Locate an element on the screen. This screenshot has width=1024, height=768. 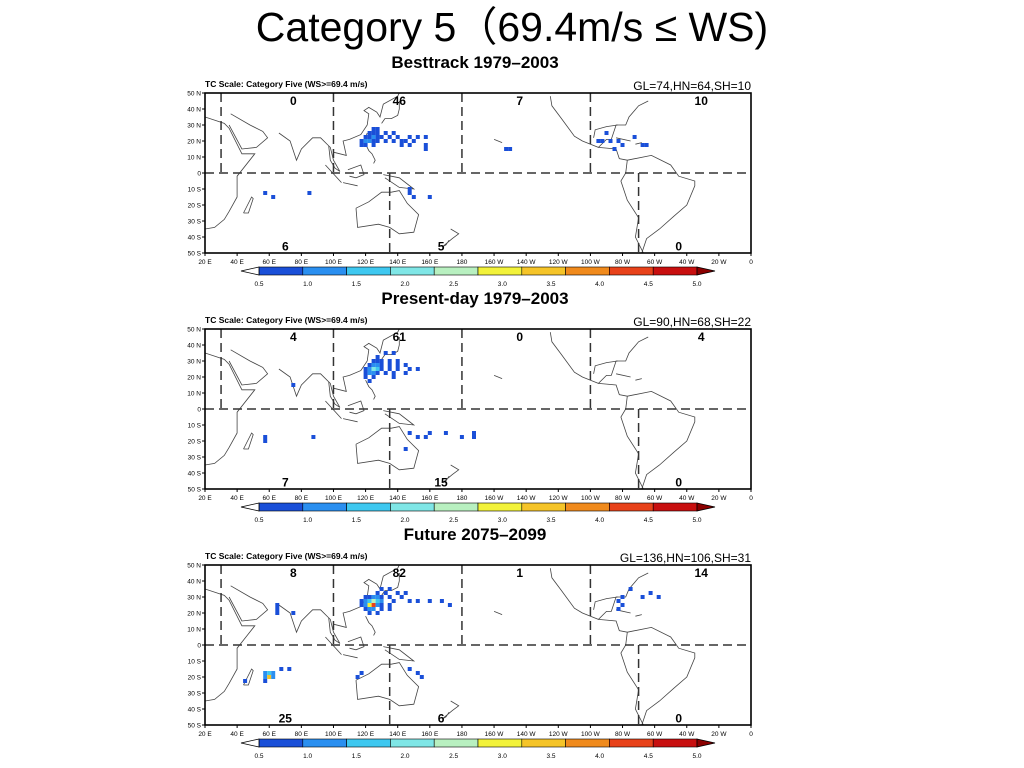
basin-count-label: 46 is located at coordinates (400, 101).